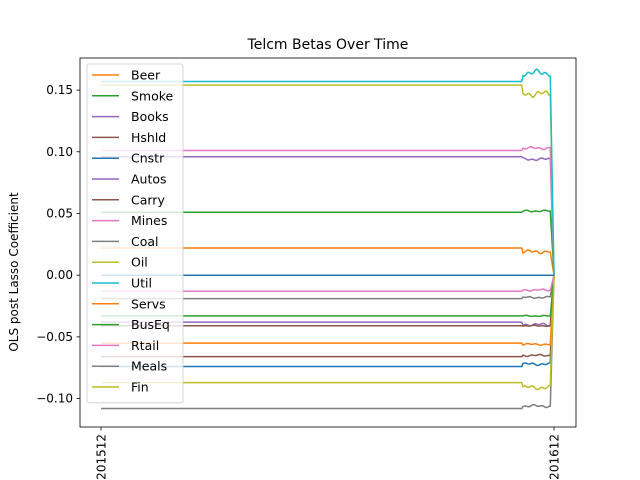 The image size is (640, 480). What do you see at coordinates (141, 283) in the screenshot?
I see `legend-label: Util` at bounding box center [141, 283].